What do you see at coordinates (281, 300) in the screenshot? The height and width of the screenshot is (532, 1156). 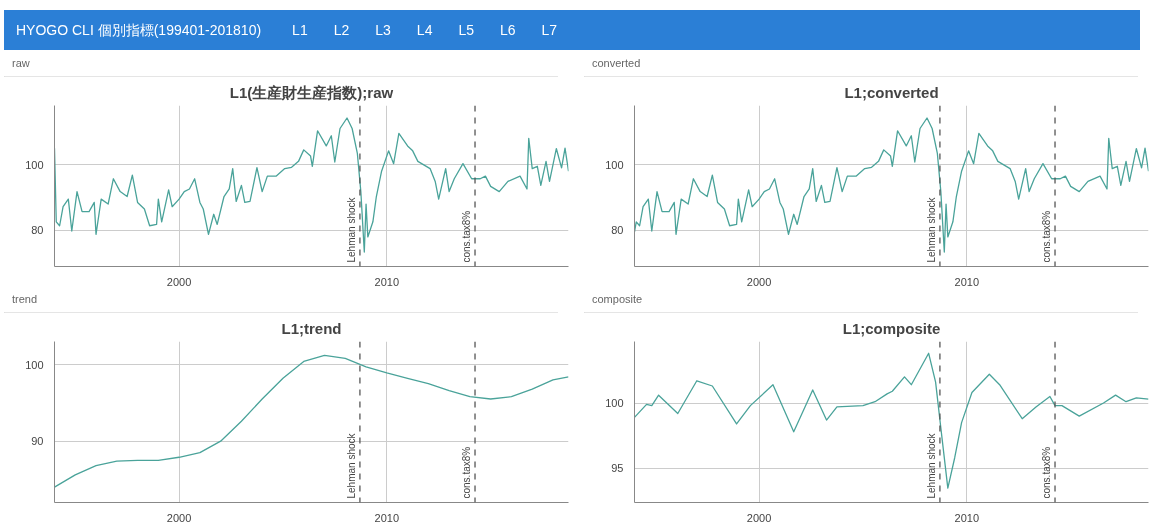 I see `chart-subtitle: trend` at bounding box center [281, 300].